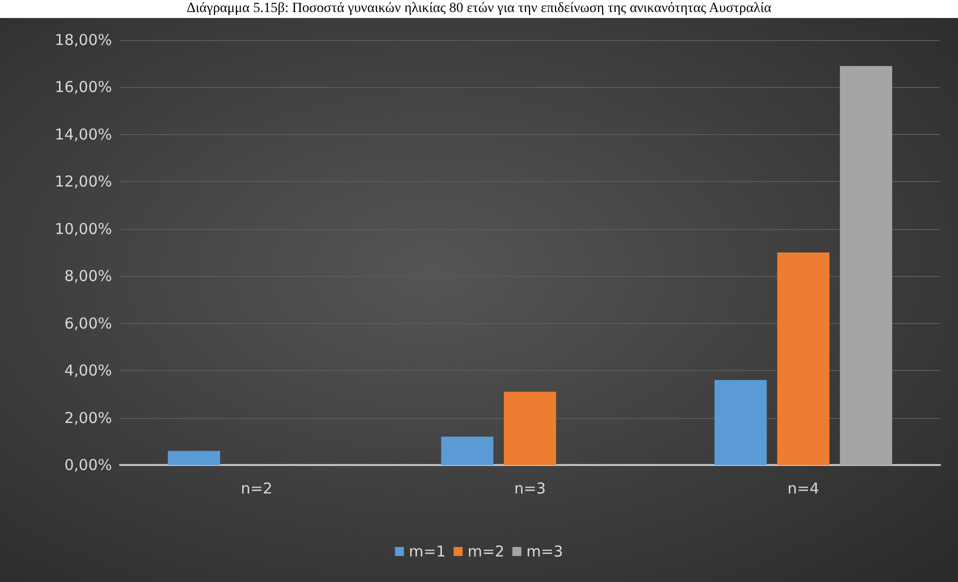 The image size is (958, 582). What do you see at coordinates (804, 489) in the screenshot?
I see `x-tick-label: n=4` at bounding box center [804, 489].